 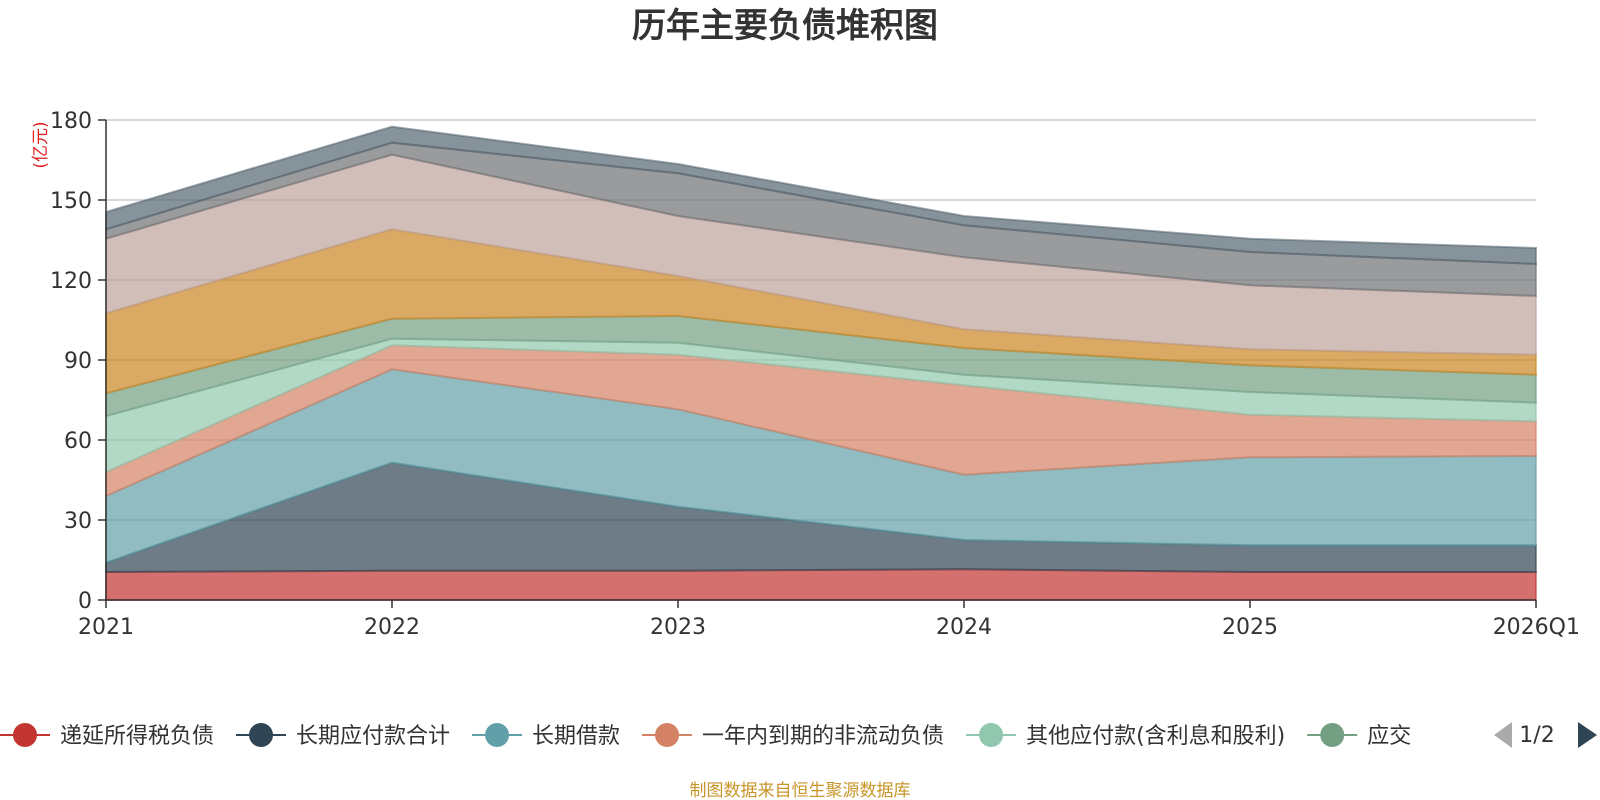 I want to click on y-axis-unit: (亿元), so click(x=41, y=144).